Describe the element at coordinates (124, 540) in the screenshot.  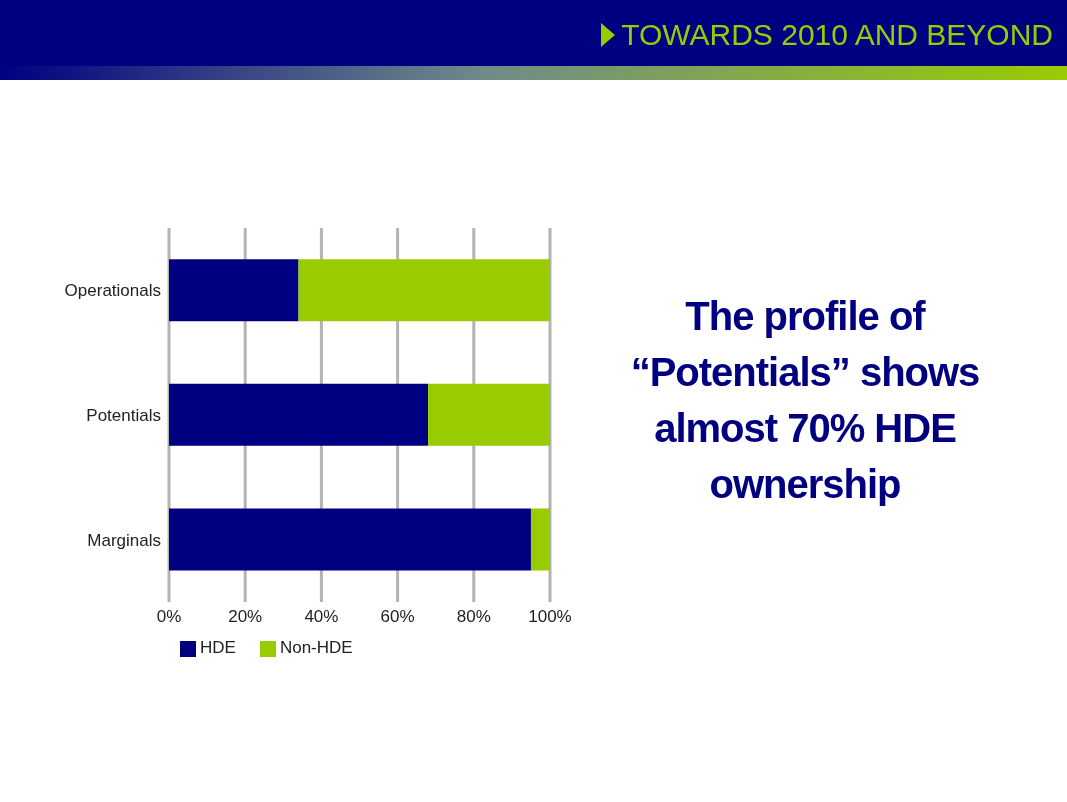
I see `y-tick-label: Marginals` at that location.